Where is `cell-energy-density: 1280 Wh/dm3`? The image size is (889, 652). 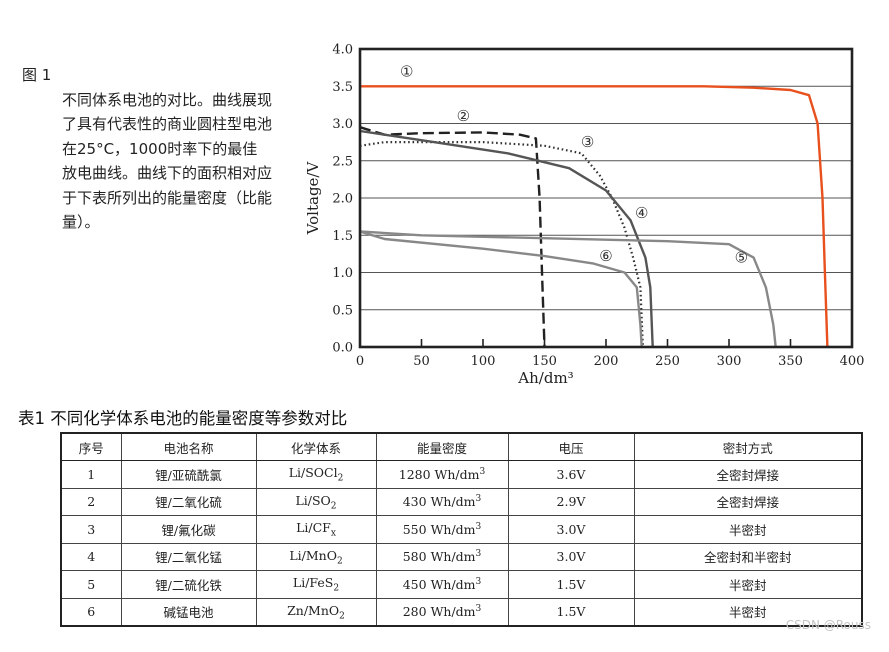 cell-energy-density: 1280 Wh/dm3 is located at coordinates (442, 474).